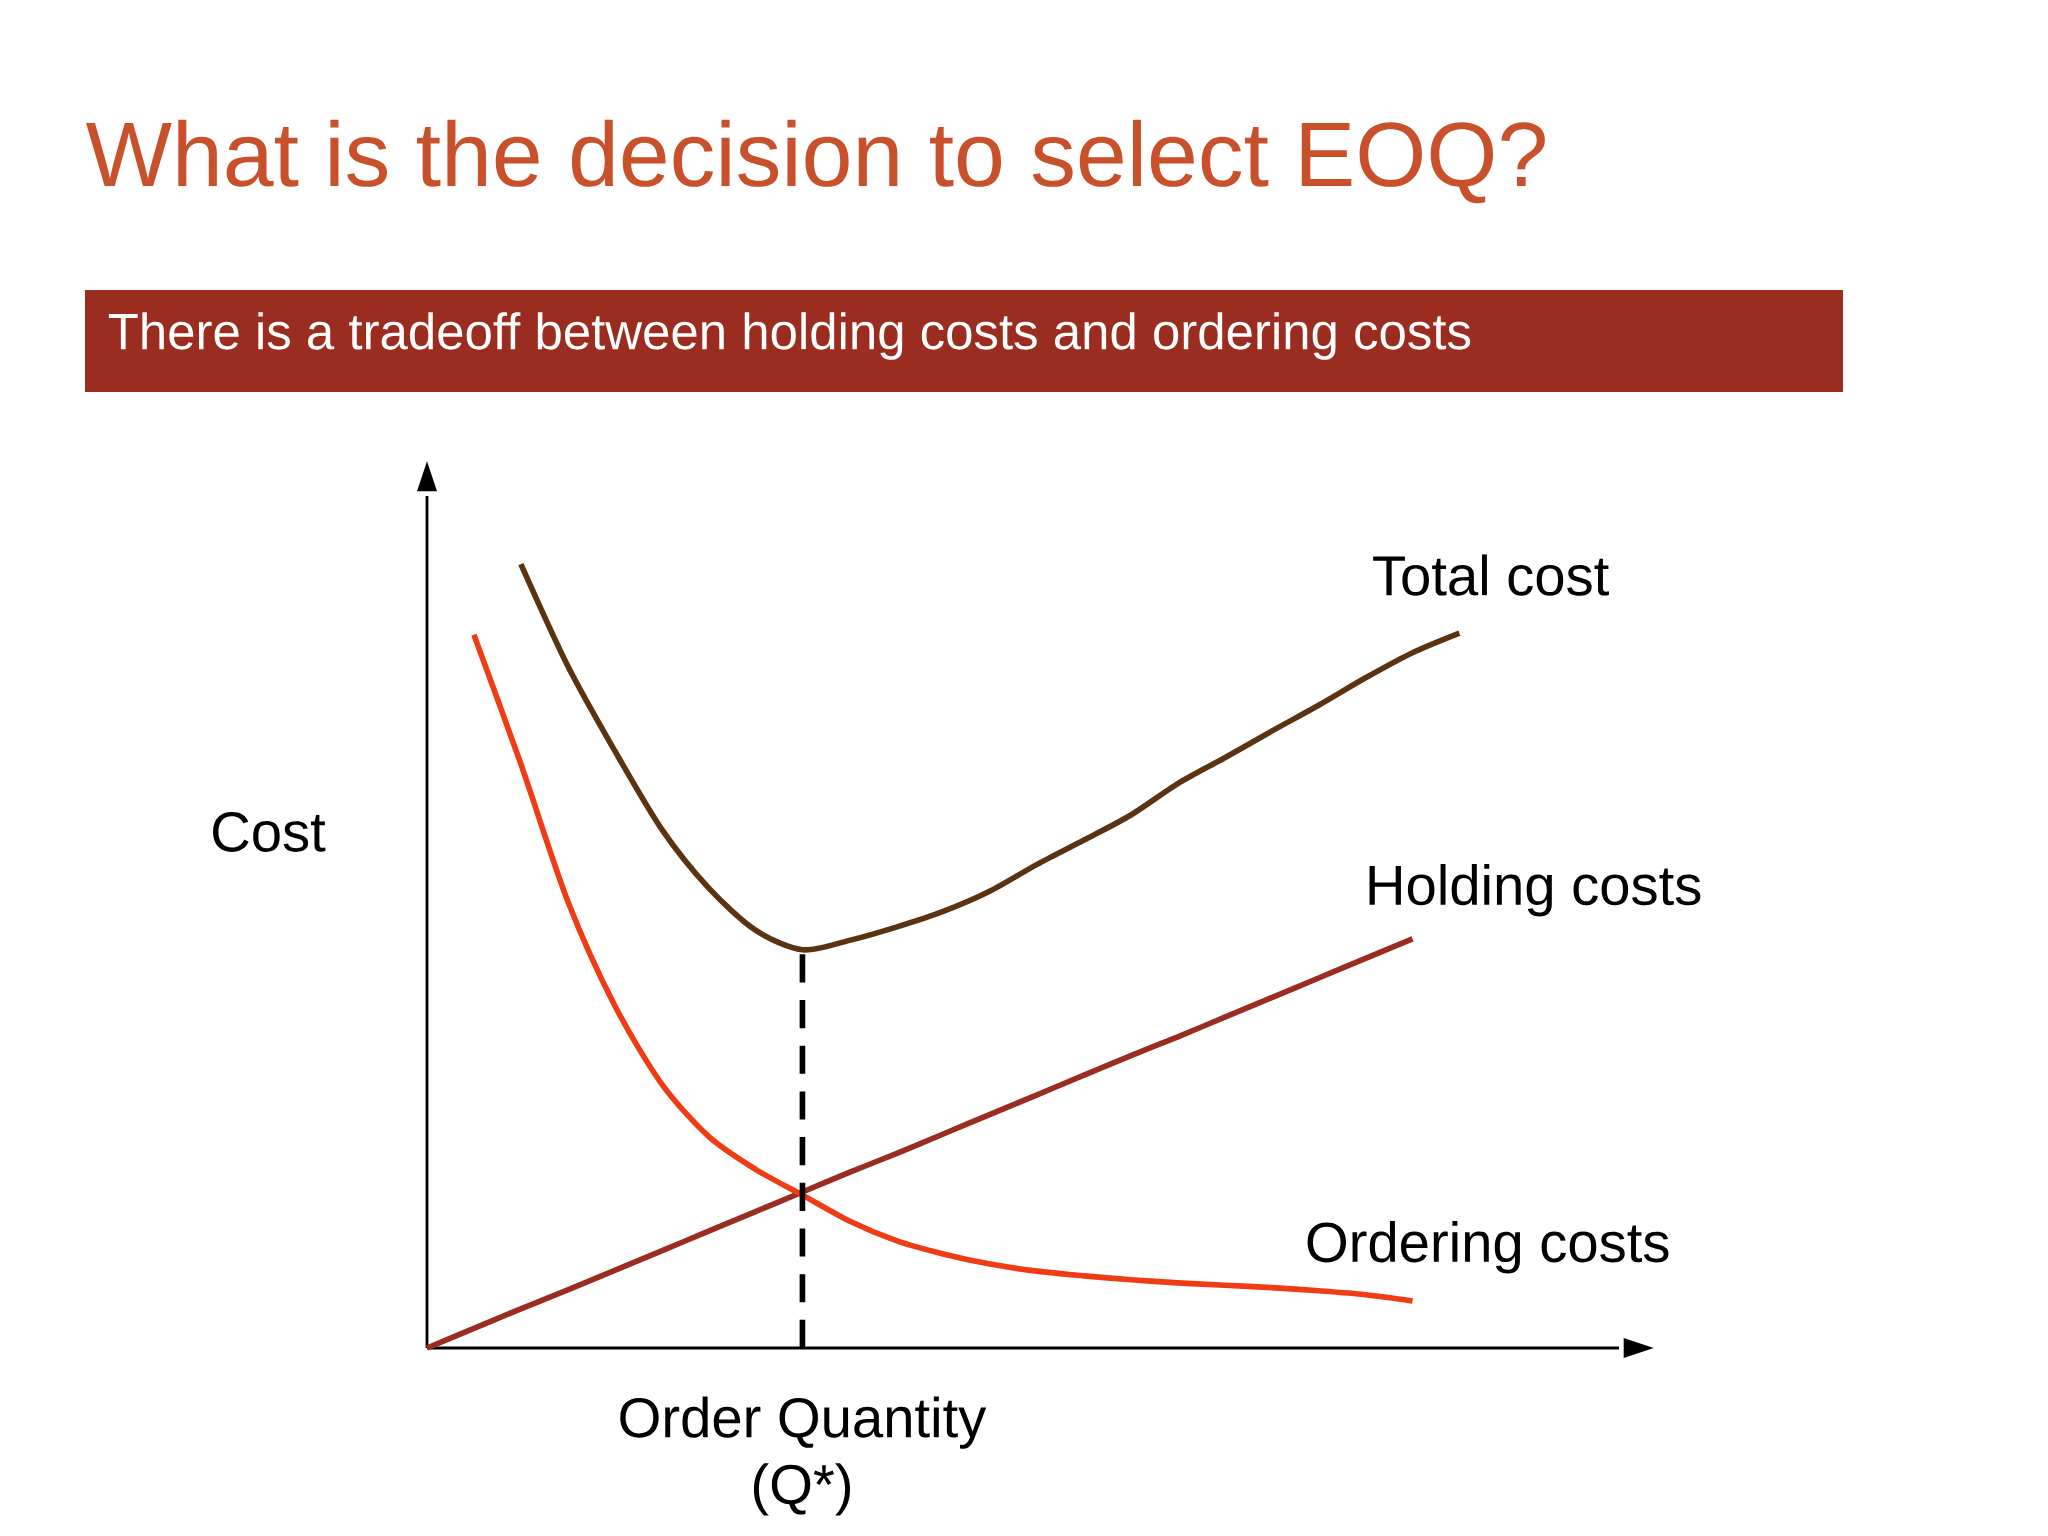  What do you see at coordinates (269, 832) in the screenshot?
I see `y-axis-title: Cost` at bounding box center [269, 832].